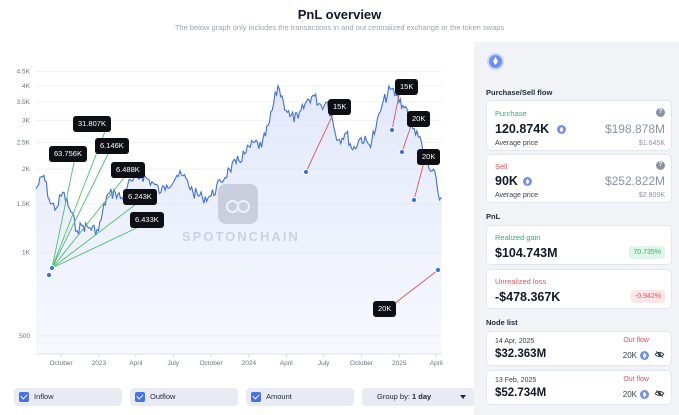 This screenshot has width=679, height=415. What do you see at coordinates (44, 396) in the screenshot?
I see `inflow-label: Inflow` at bounding box center [44, 396].